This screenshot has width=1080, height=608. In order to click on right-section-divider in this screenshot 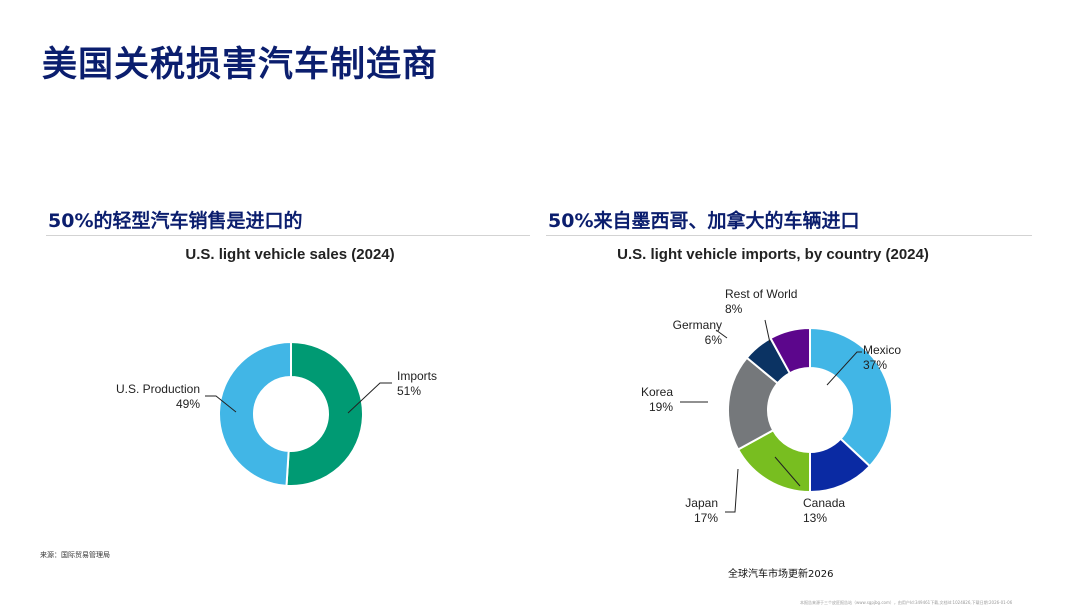, I will do `click(789, 235)`.